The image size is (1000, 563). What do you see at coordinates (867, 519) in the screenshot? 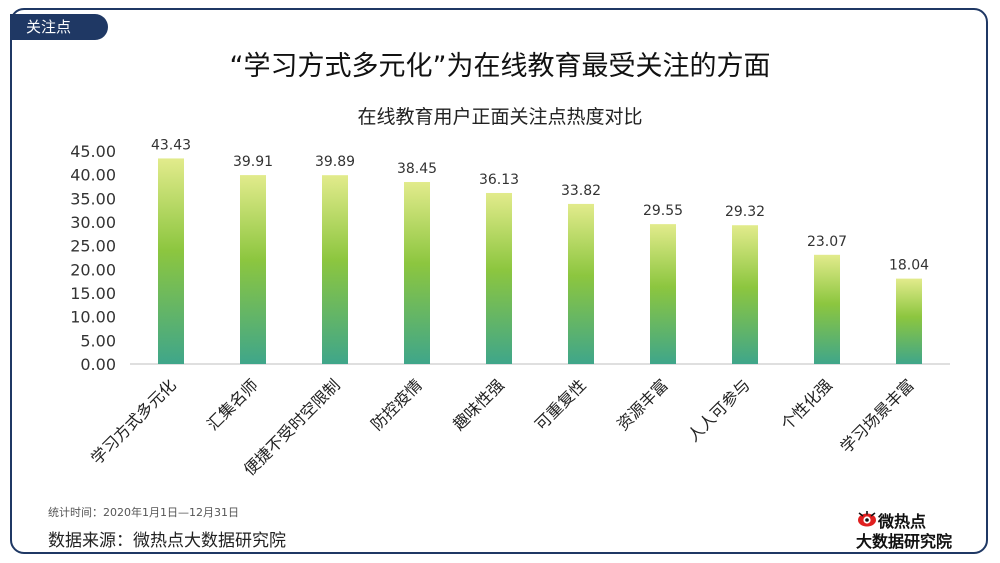
I see `logo-eye-icon` at bounding box center [867, 519].